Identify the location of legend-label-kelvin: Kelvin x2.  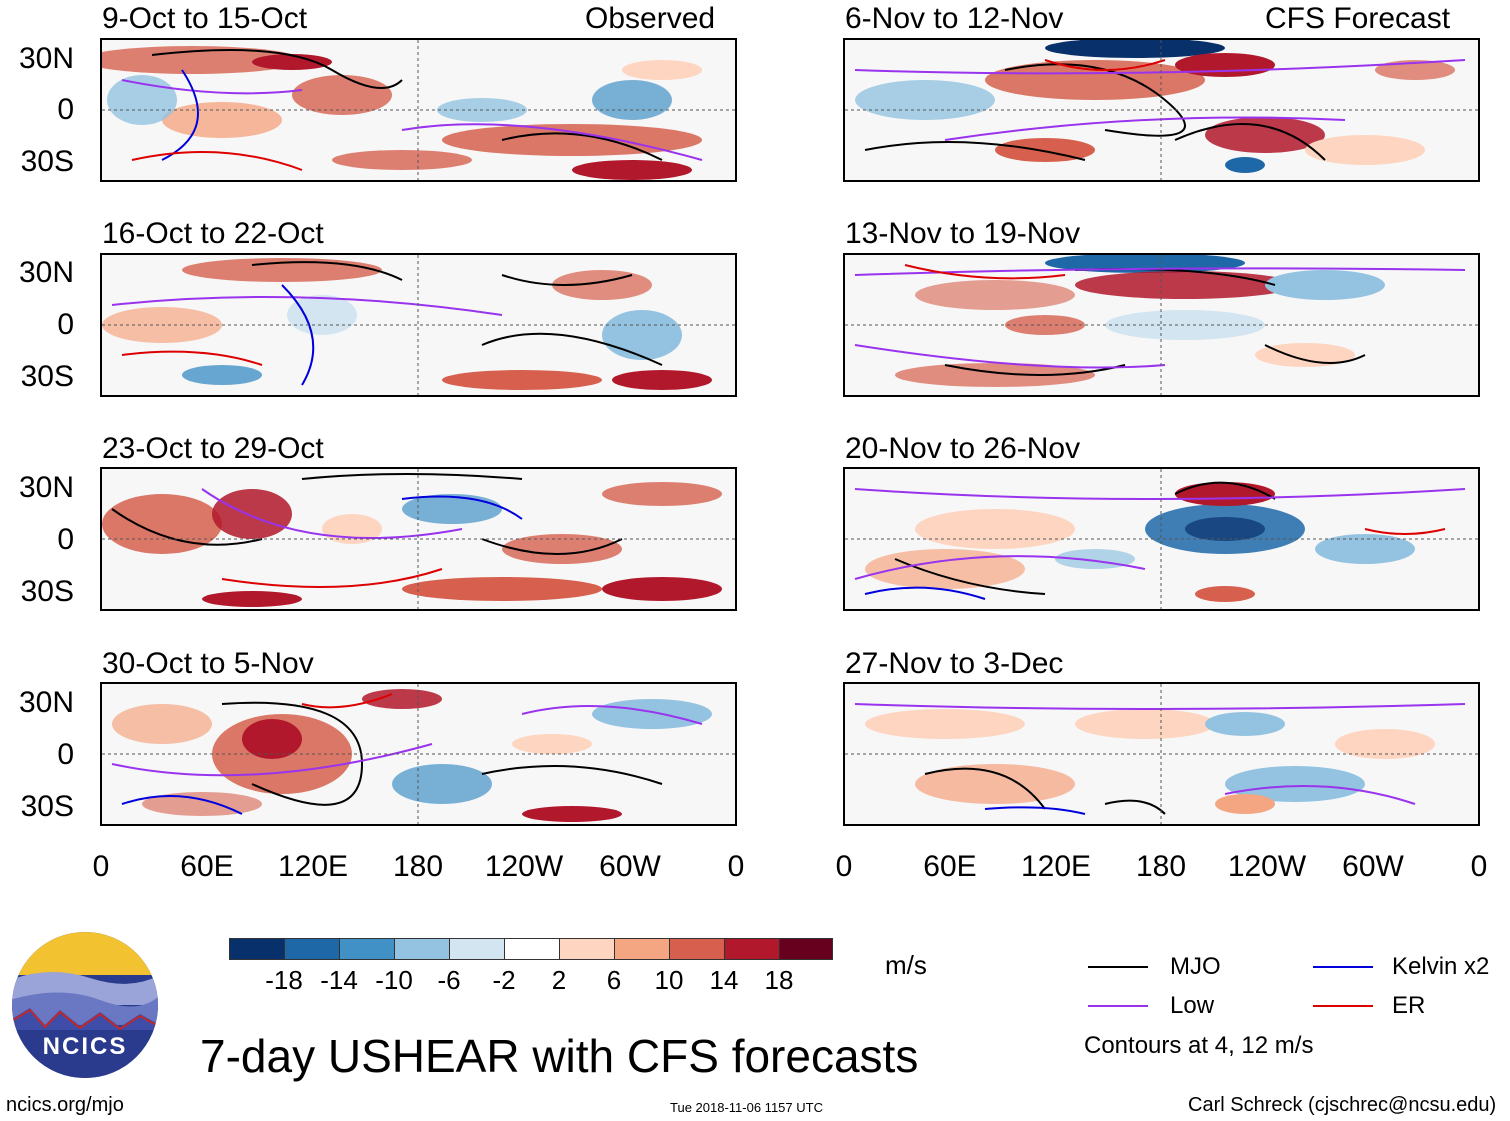
(1441, 966).